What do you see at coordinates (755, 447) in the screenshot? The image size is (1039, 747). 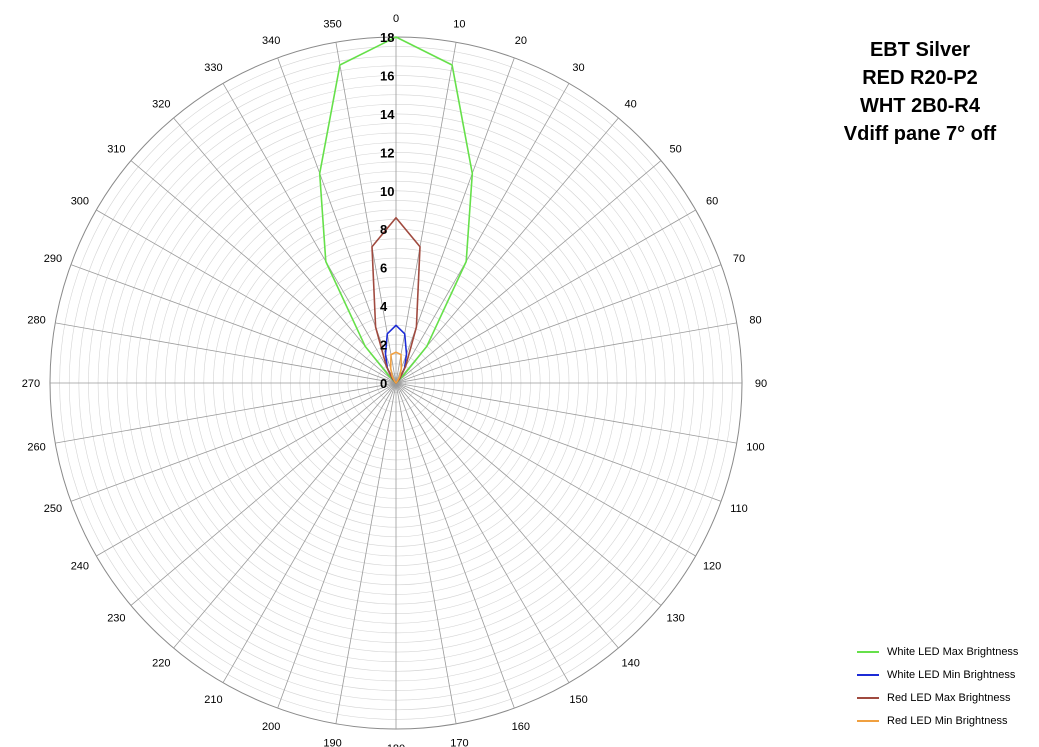 I see `angle-tick-label: 100` at bounding box center [755, 447].